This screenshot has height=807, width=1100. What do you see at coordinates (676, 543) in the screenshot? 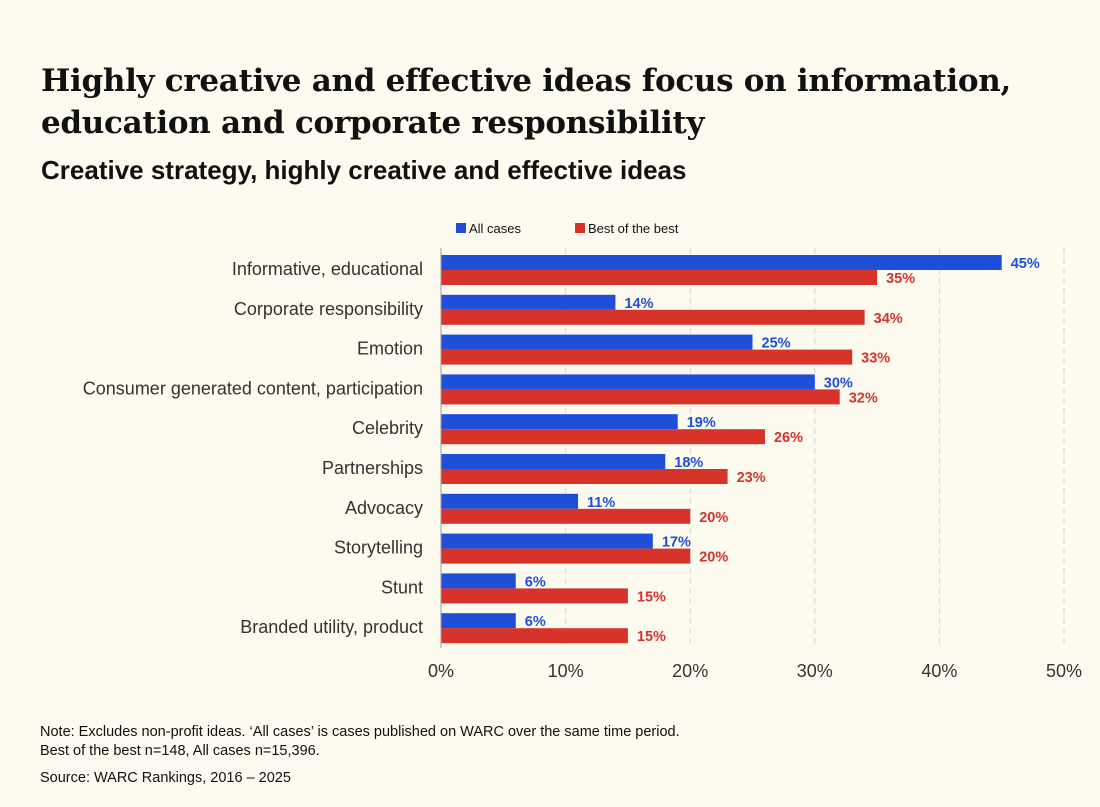
I see `data-label: 17%` at bounding box center [676, 543].